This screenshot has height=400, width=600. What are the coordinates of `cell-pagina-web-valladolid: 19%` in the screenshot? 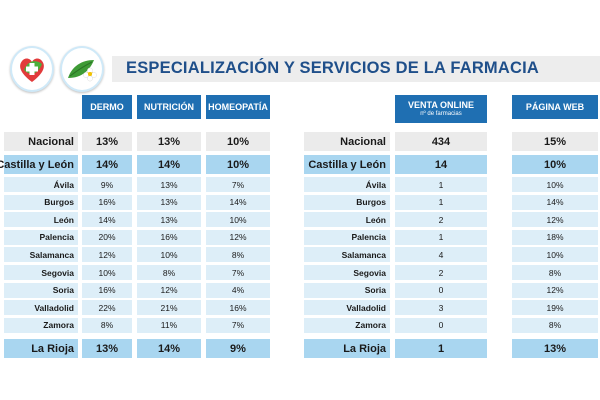 It's located at (555, 308).